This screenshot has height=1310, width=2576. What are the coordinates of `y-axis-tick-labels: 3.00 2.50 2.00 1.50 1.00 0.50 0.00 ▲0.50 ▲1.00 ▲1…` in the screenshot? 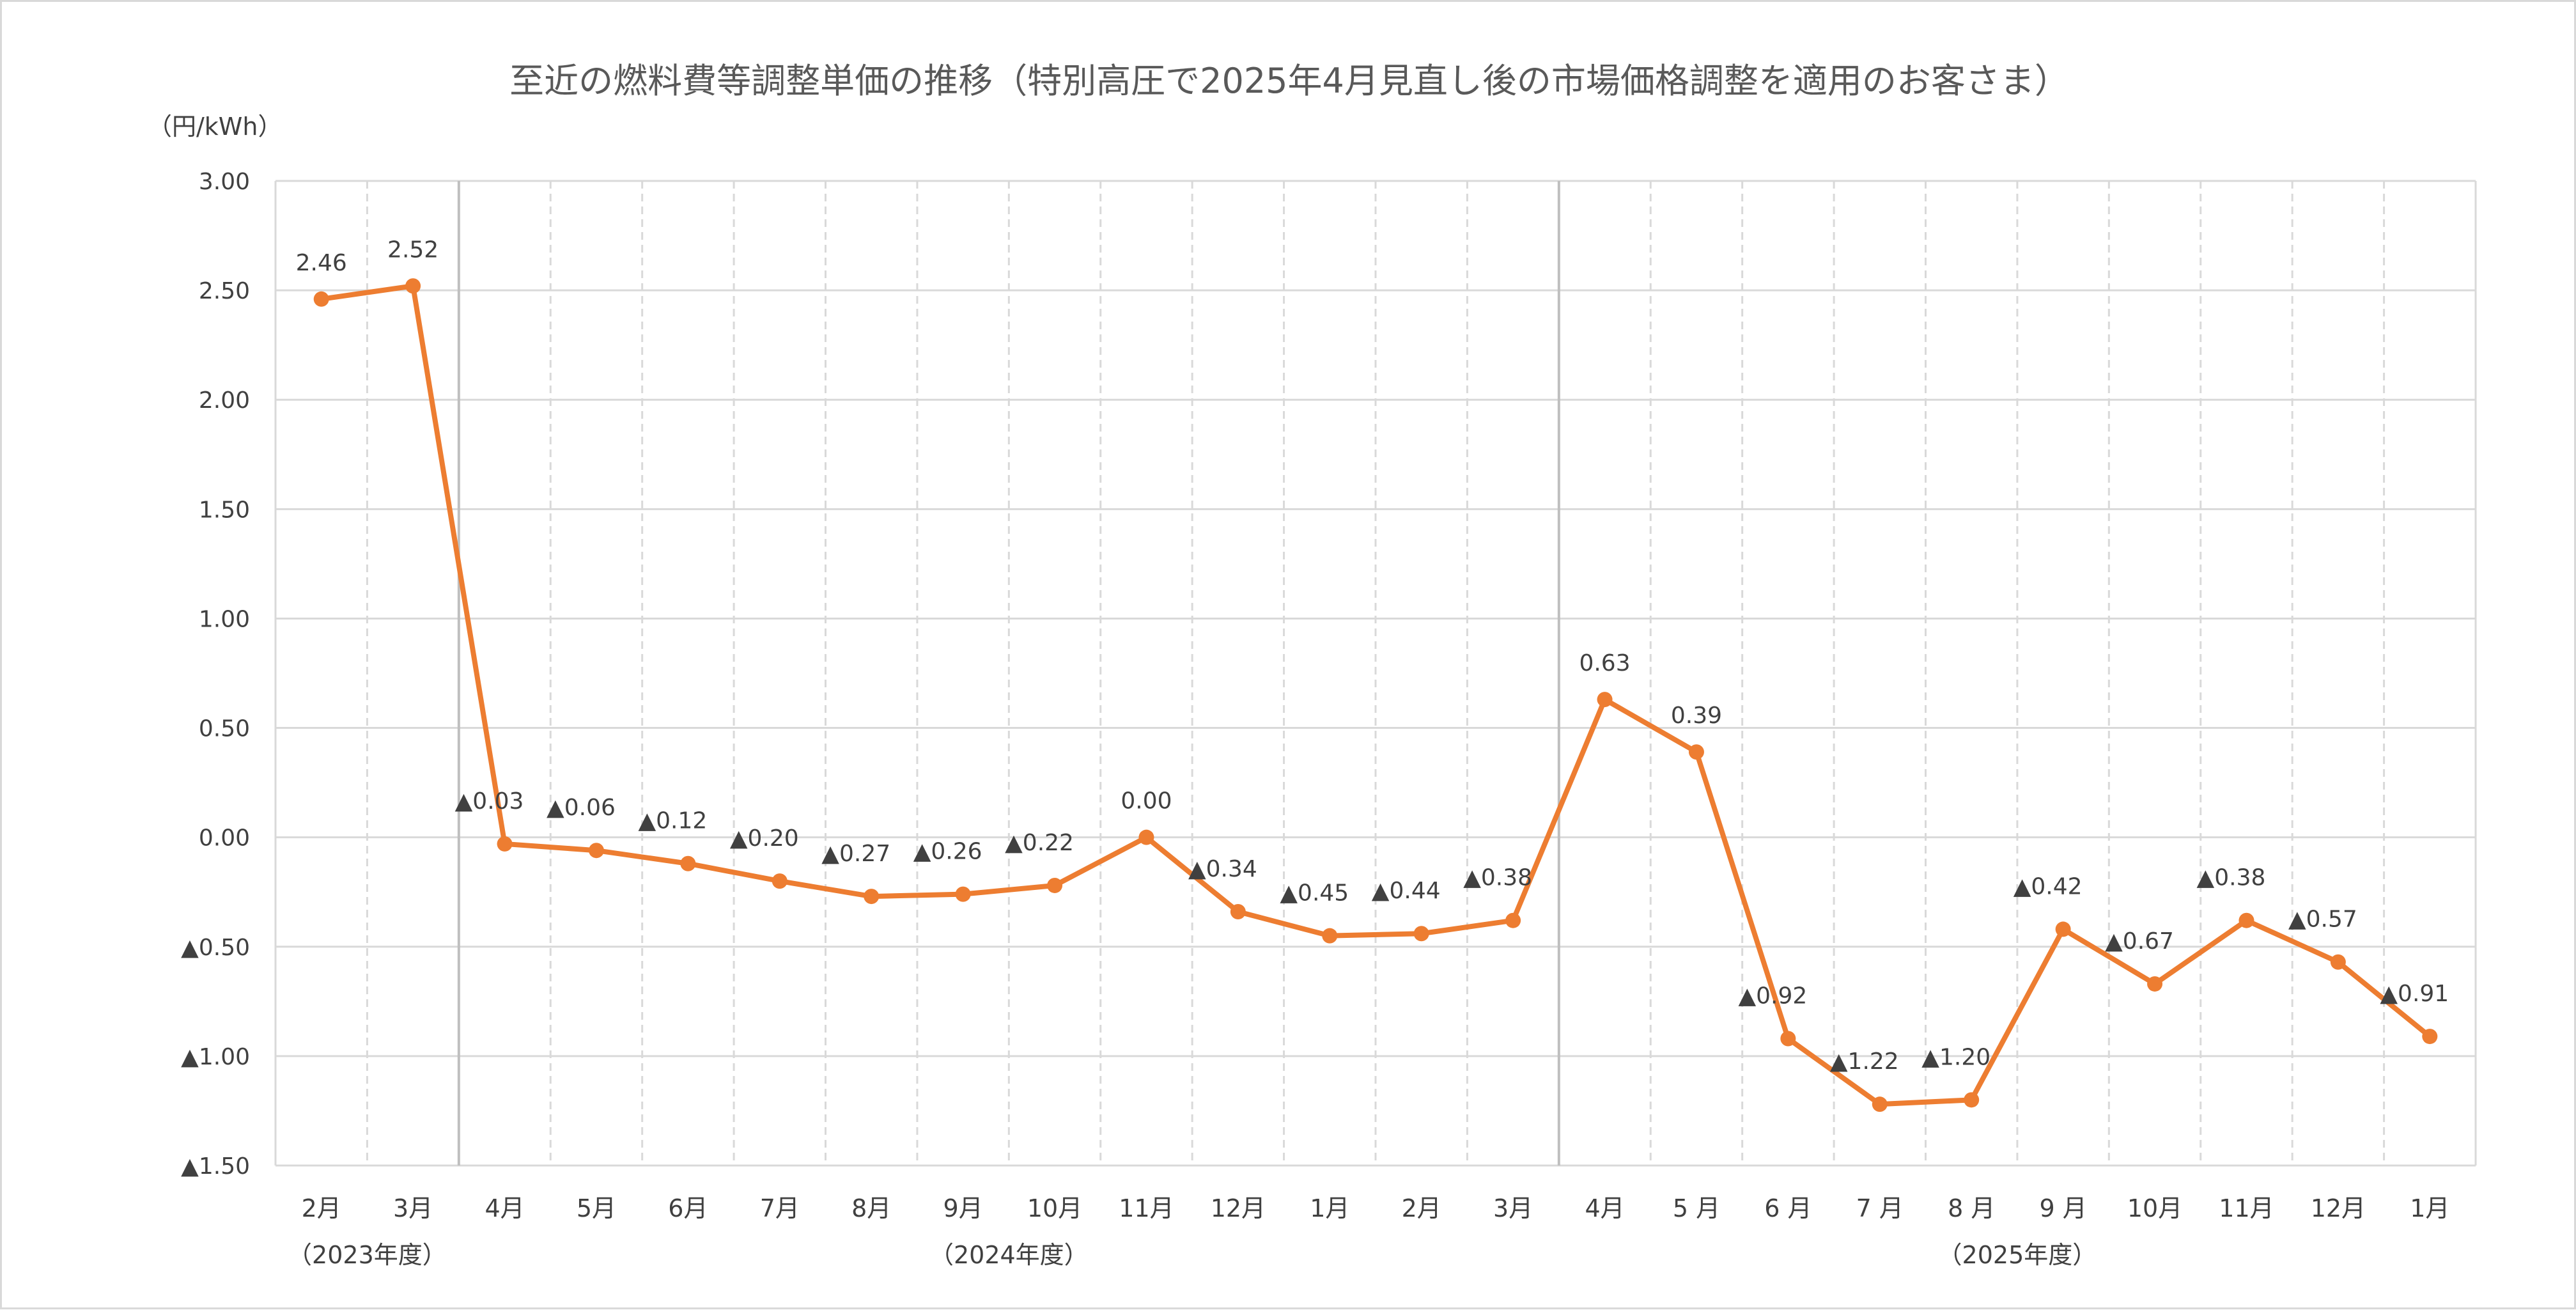 It's located at (215, 674).